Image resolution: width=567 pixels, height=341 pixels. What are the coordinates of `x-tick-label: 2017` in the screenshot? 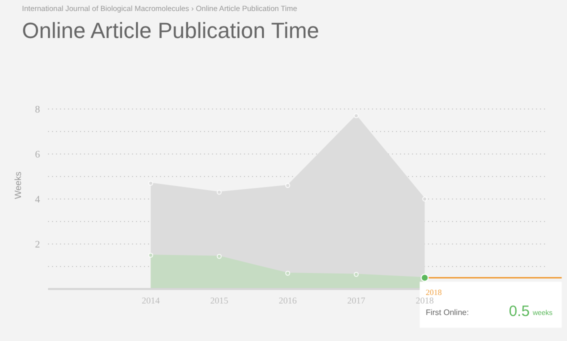 It's located at (356, 300).